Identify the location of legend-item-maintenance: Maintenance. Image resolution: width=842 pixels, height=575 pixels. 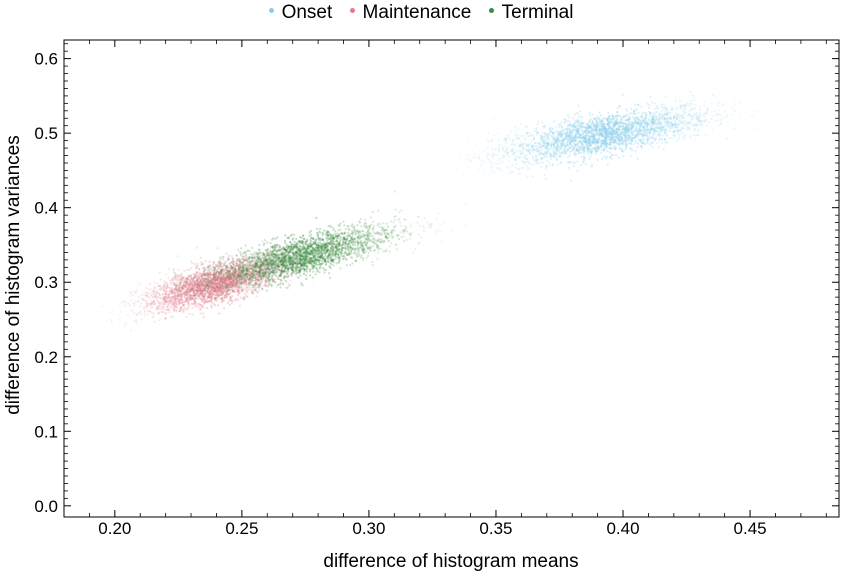
(410, 13).